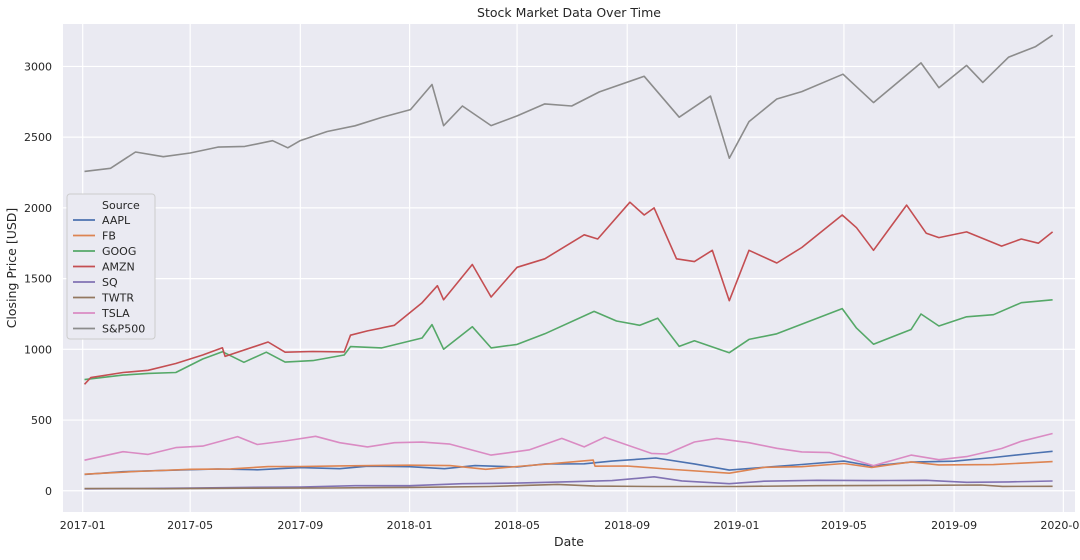 Image resolution: width=1080 pixels, height=560 pixels. Describe the element at coordinates (38, 66) in the screenshot. I see `y-tick-label: 3000` at that location.